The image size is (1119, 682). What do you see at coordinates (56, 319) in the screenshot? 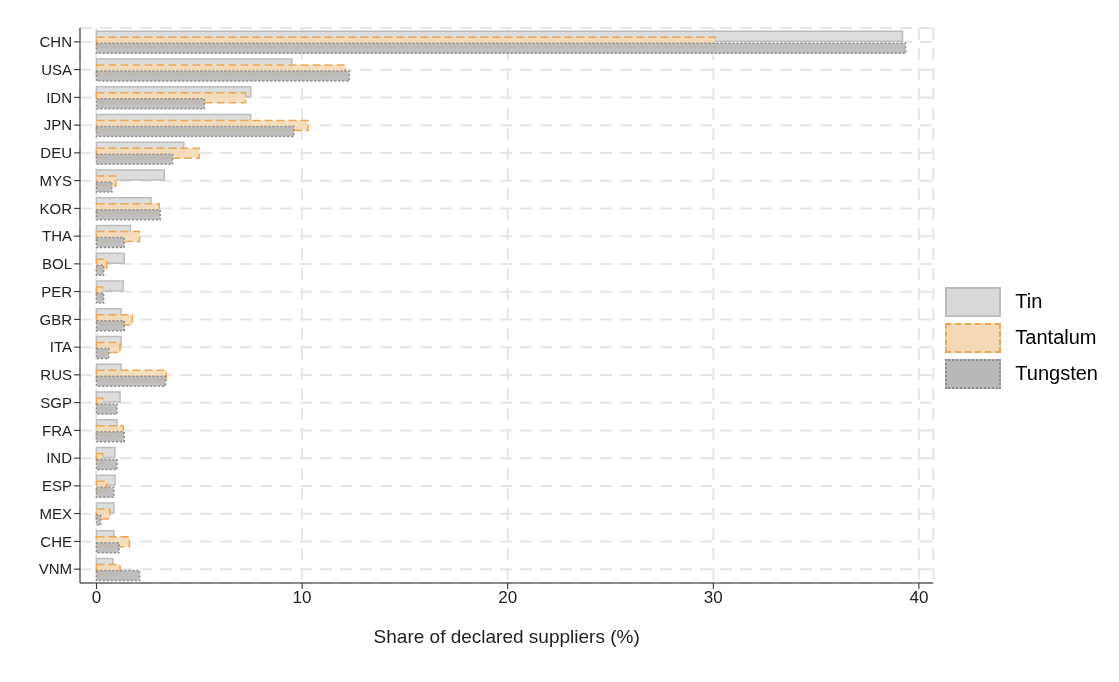
I see `y-tick-label: GBR` at bounding box center [56, 319].